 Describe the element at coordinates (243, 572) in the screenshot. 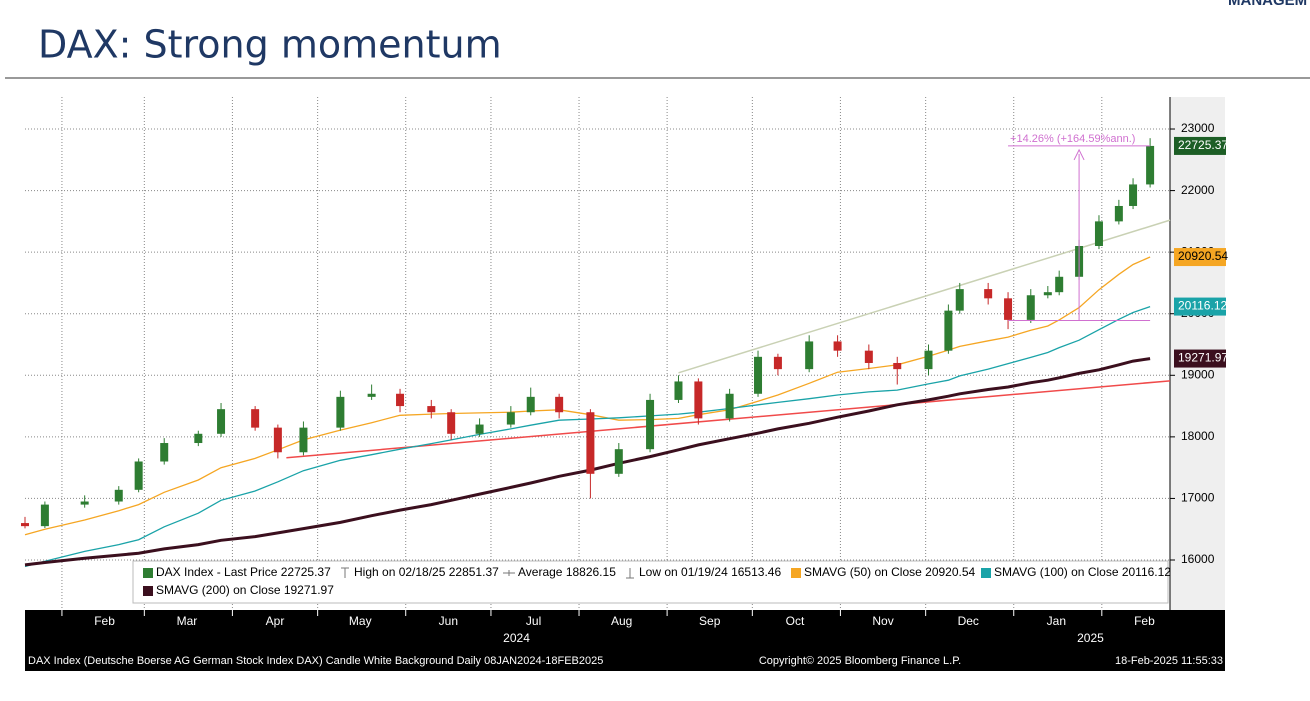

I see `legend-label: DAX Index - Last Price 22725.37` at that location.